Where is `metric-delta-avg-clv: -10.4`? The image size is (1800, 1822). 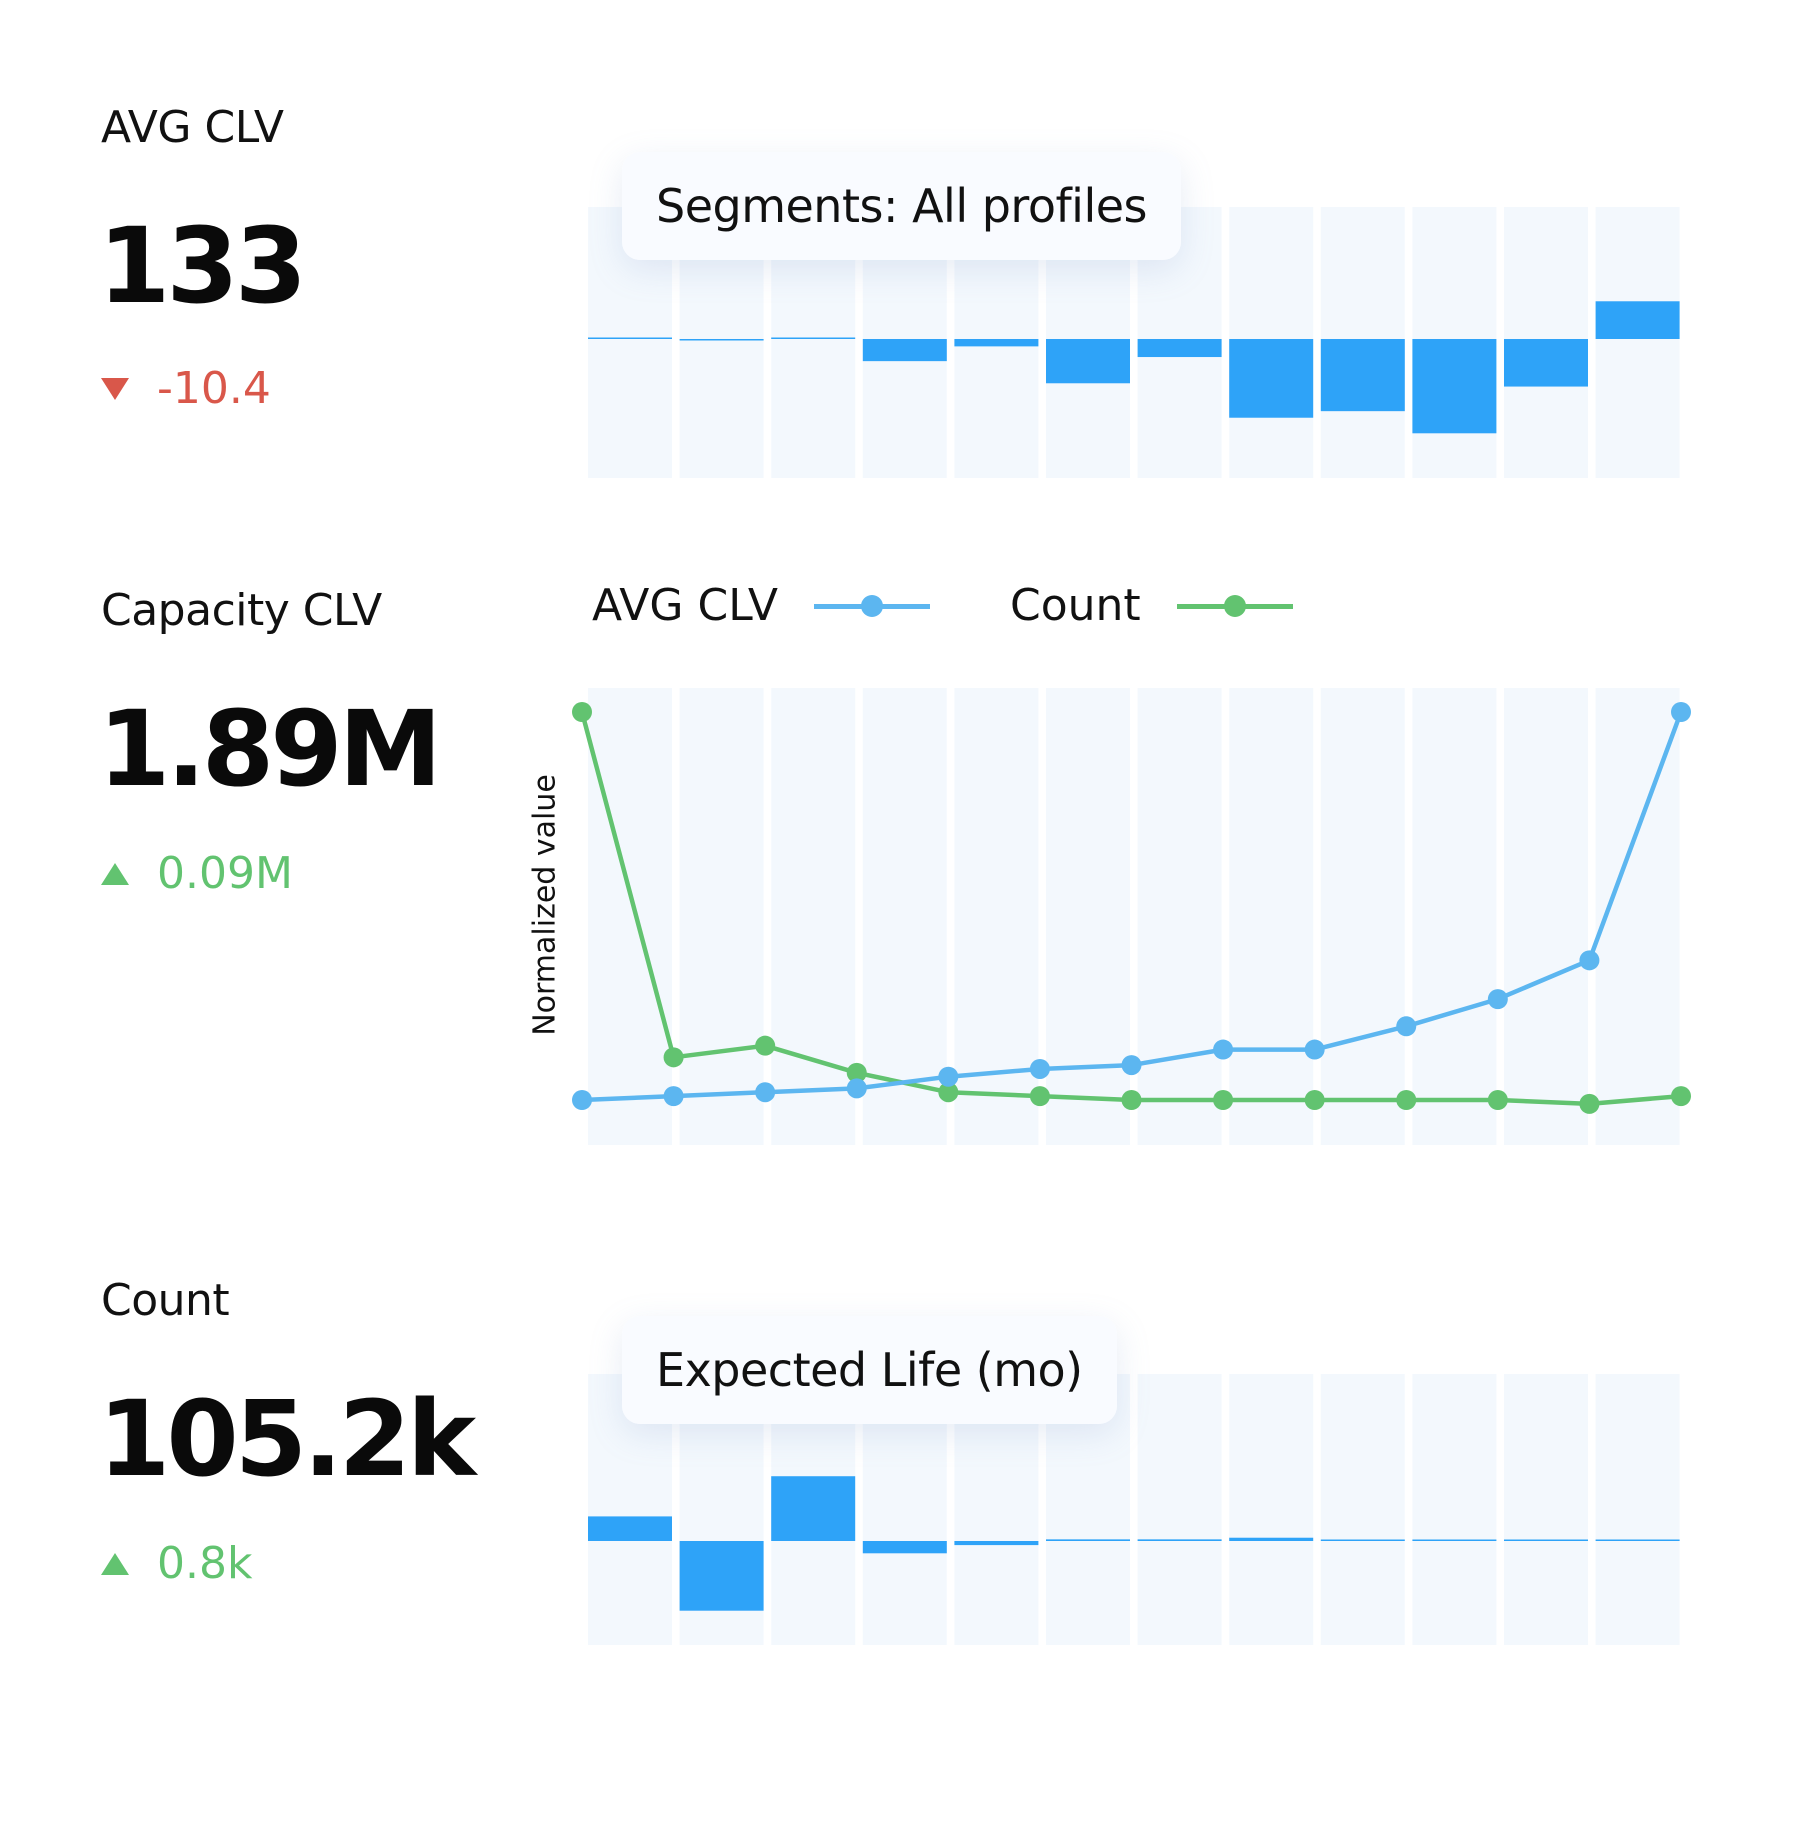
metric-delta-avg-clv: -10.4 is located at coordinates (186, 388).